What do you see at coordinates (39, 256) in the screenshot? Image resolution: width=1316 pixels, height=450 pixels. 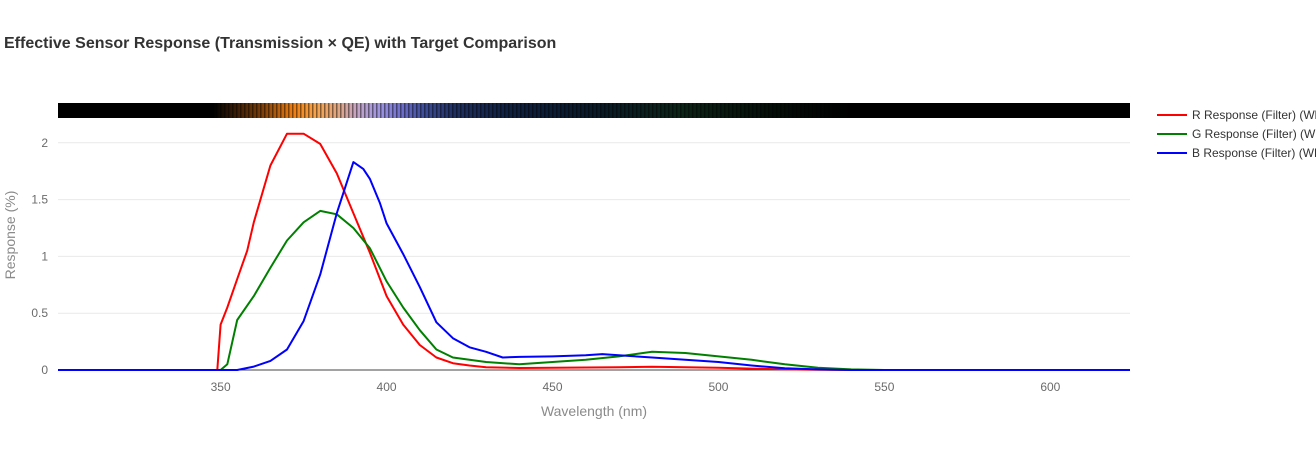 I see `y-axis: 0 0.5 1 1.5 2` at bounding box center [39, 256].